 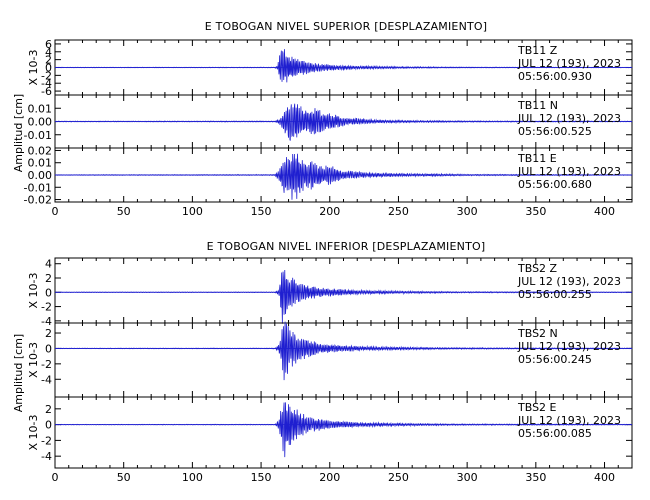 I want to click on time-label: 05:56:00.255, so click(x=555, y=294).